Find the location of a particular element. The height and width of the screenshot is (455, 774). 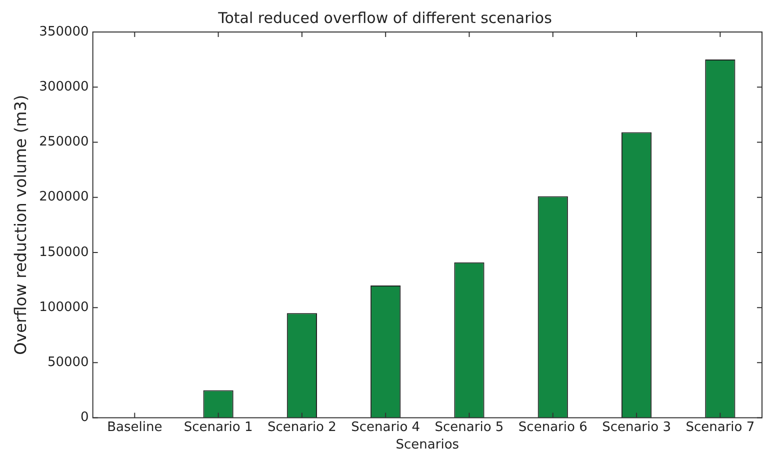

y-tick-label: 50000 is located at coordinates (68, 362).